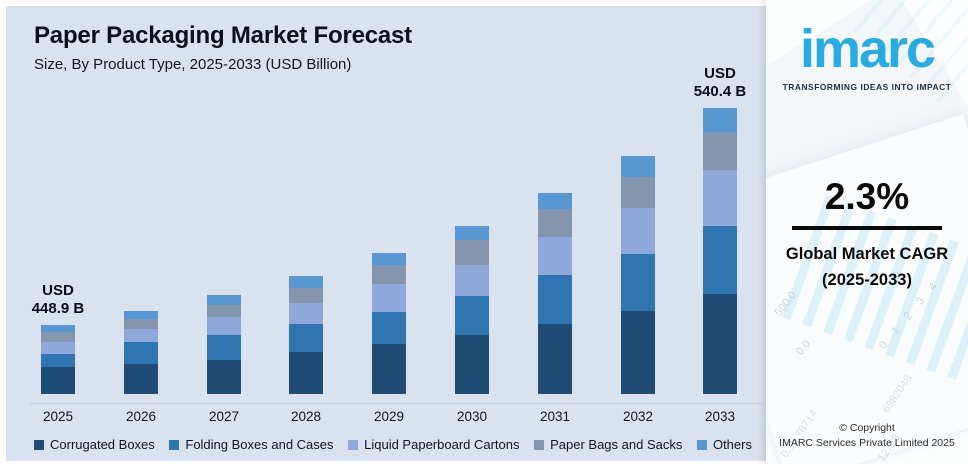 This screenshot has height=464, width=968. Describe the element at coordinates (720, 92) in the screenshot. I see `bar-value-line2: 540.4 B` at that location.